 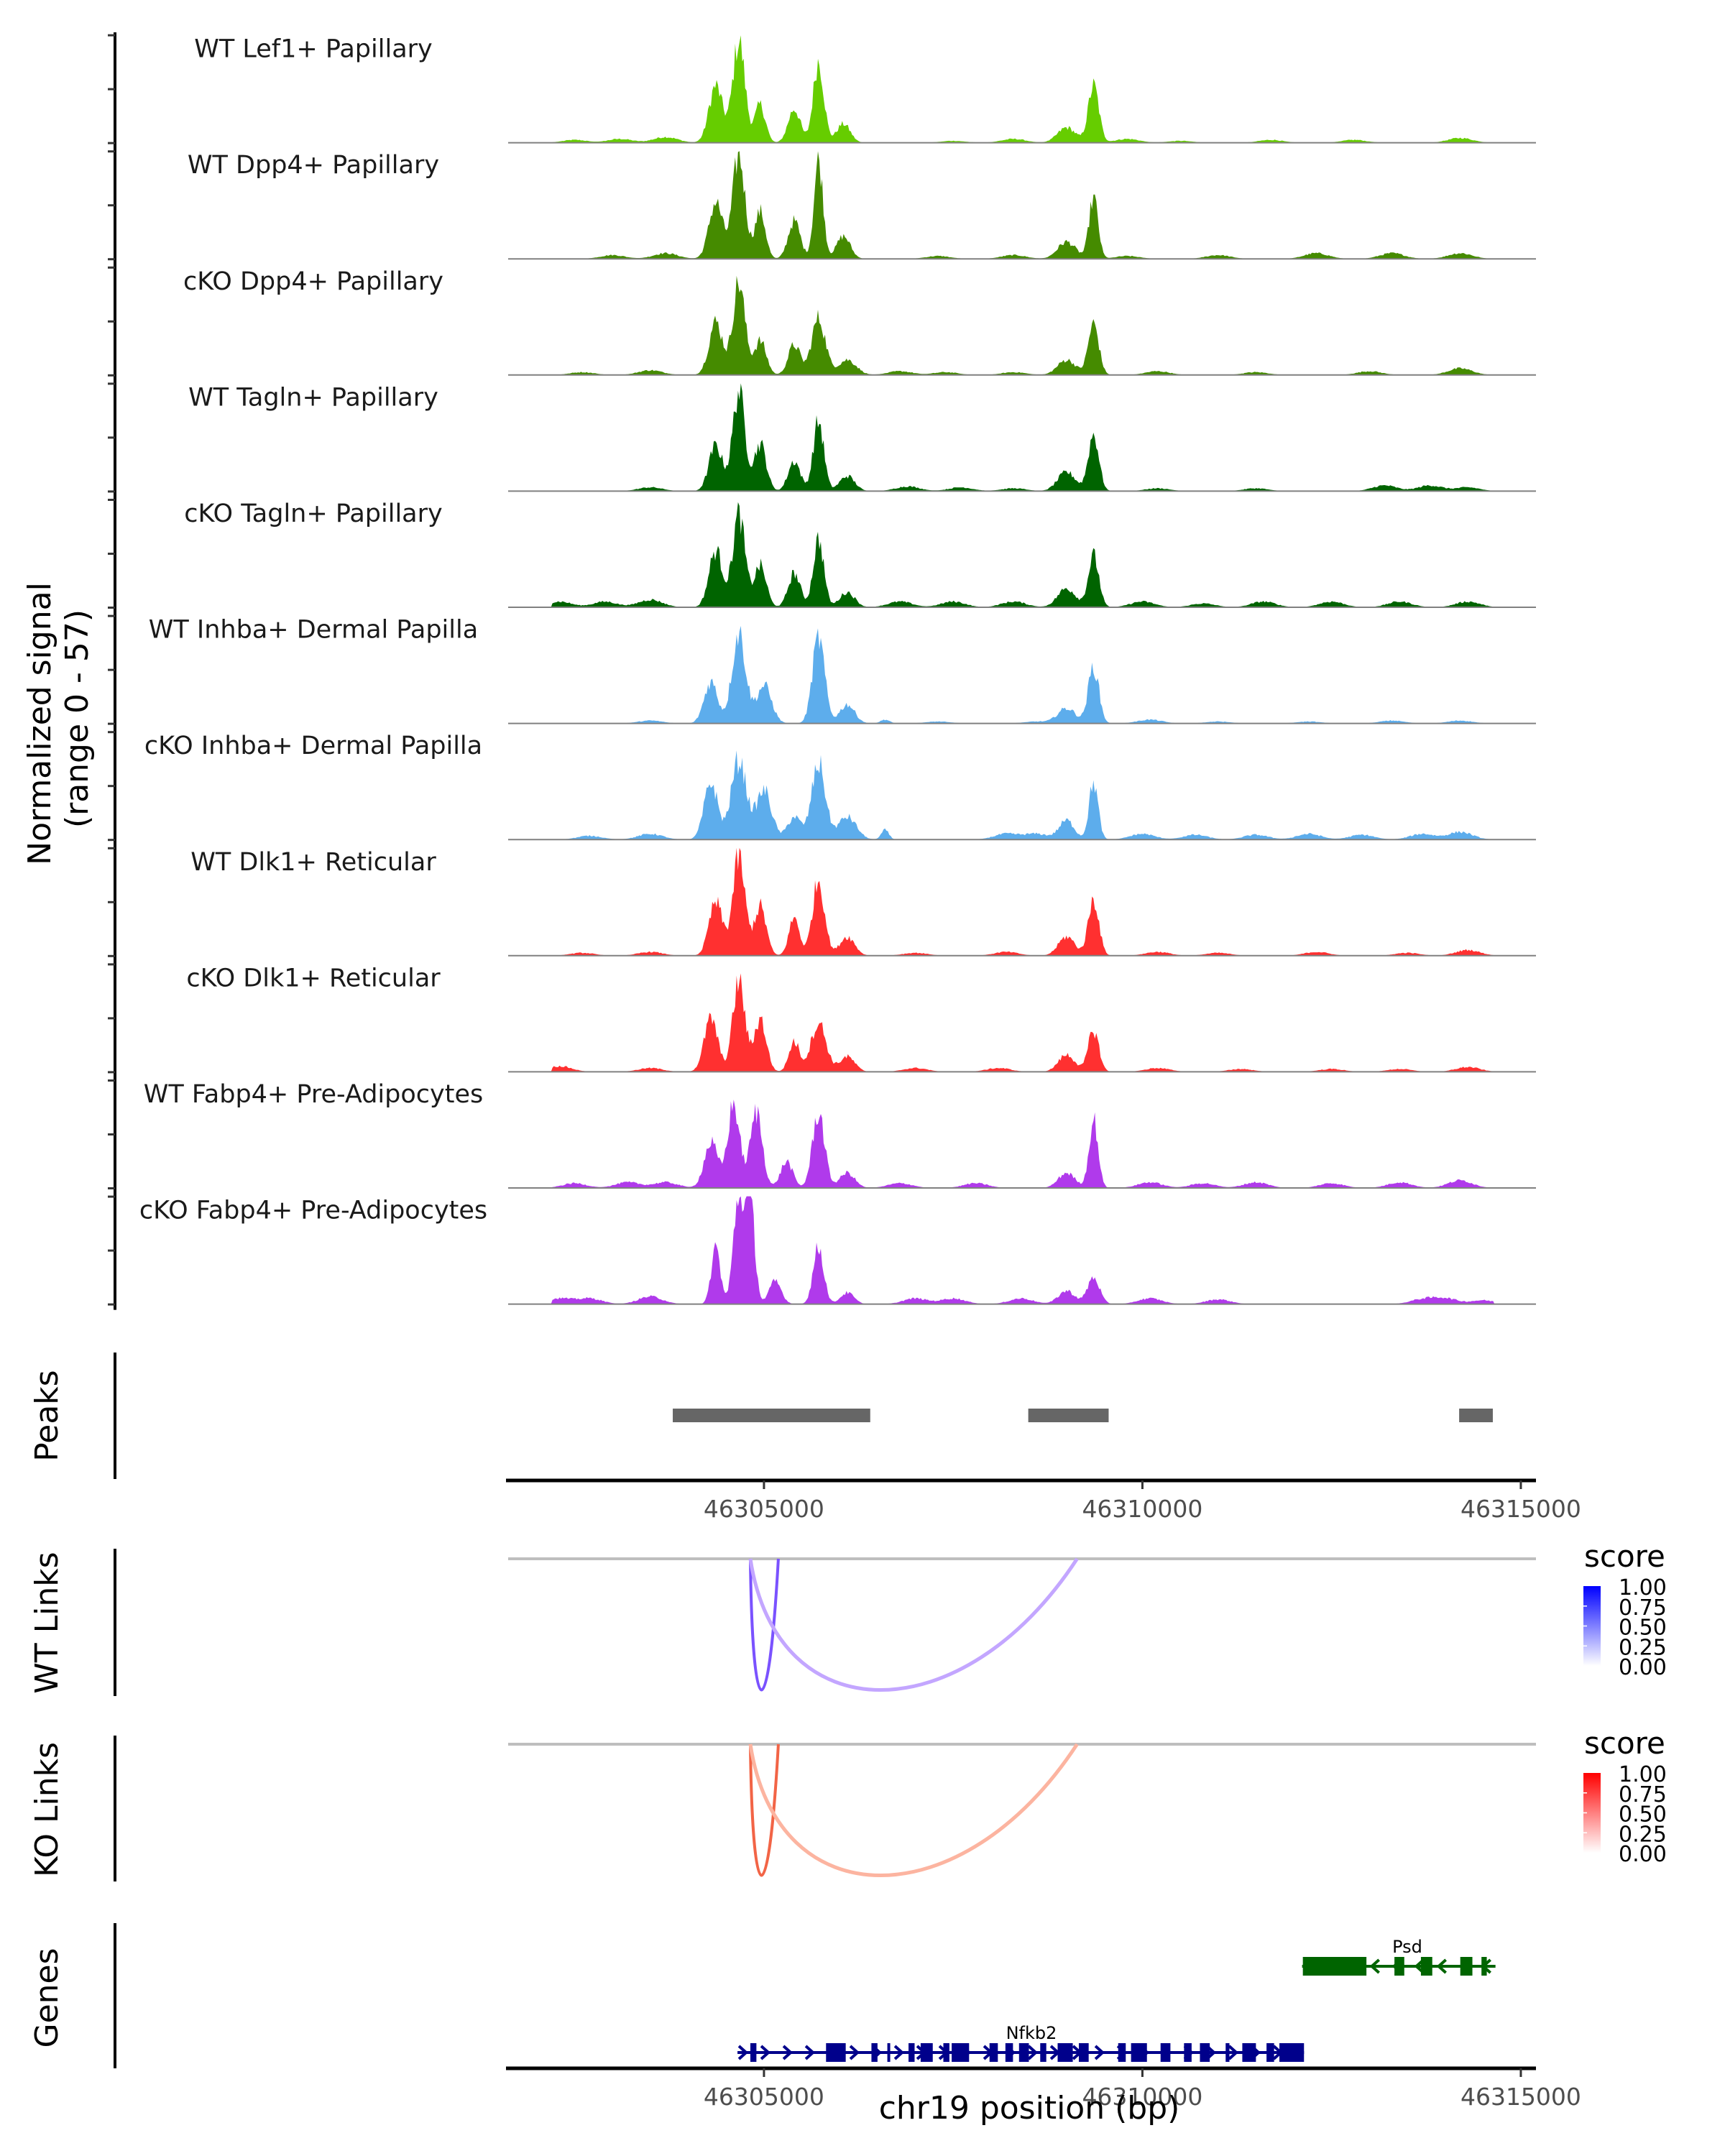 What do you see at coordinates (764, 1509) in the screenshot?
I see `peaks-x-axis-tick-label: 46305000` at bounding box center [764, 1509].